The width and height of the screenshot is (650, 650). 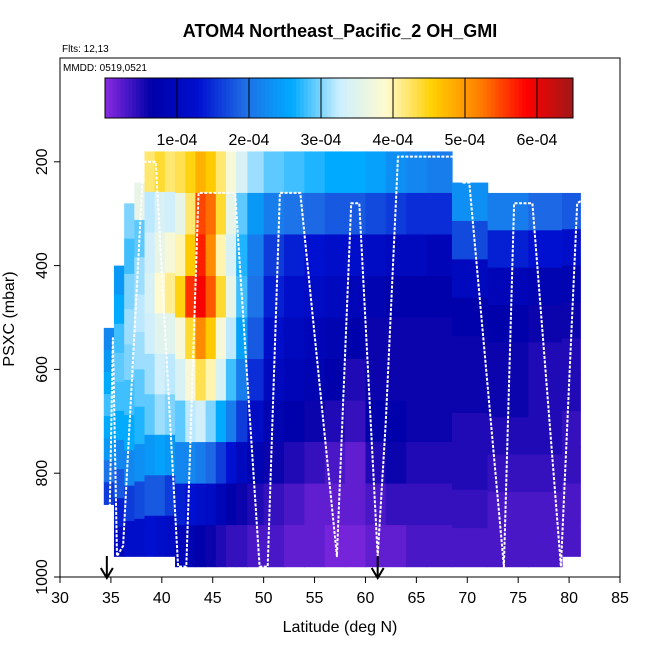 I want to click on chart-title: ATOM4 Northeast_Pacific_2 OH_GMI, so click(x=340, y=31).